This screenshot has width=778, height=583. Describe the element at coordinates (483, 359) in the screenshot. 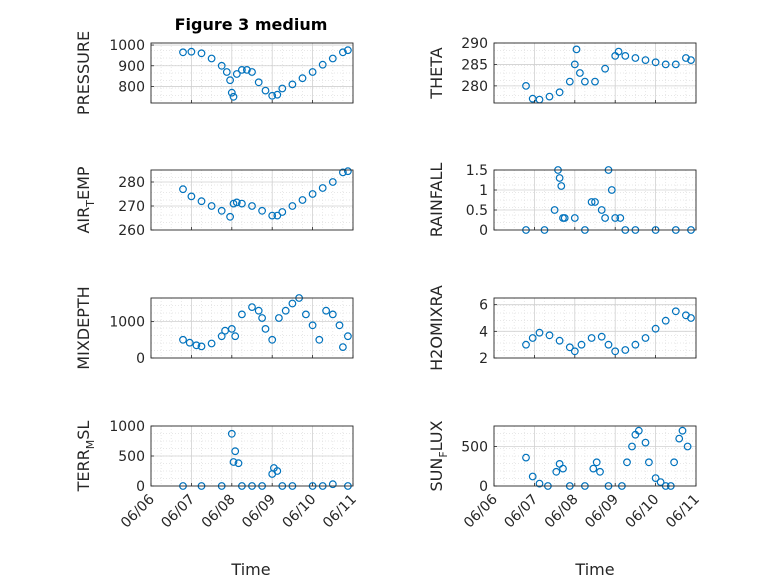

I see `y-tick-label: 2` at that location.